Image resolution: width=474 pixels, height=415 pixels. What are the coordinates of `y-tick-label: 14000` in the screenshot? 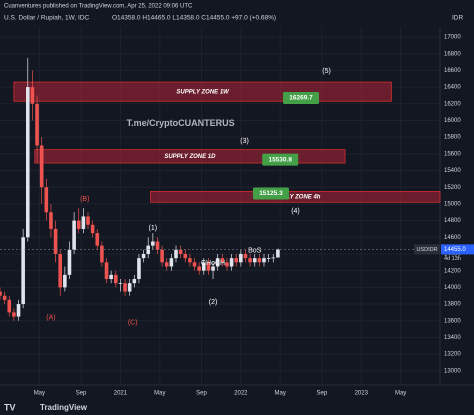 It's located at (452, 288).